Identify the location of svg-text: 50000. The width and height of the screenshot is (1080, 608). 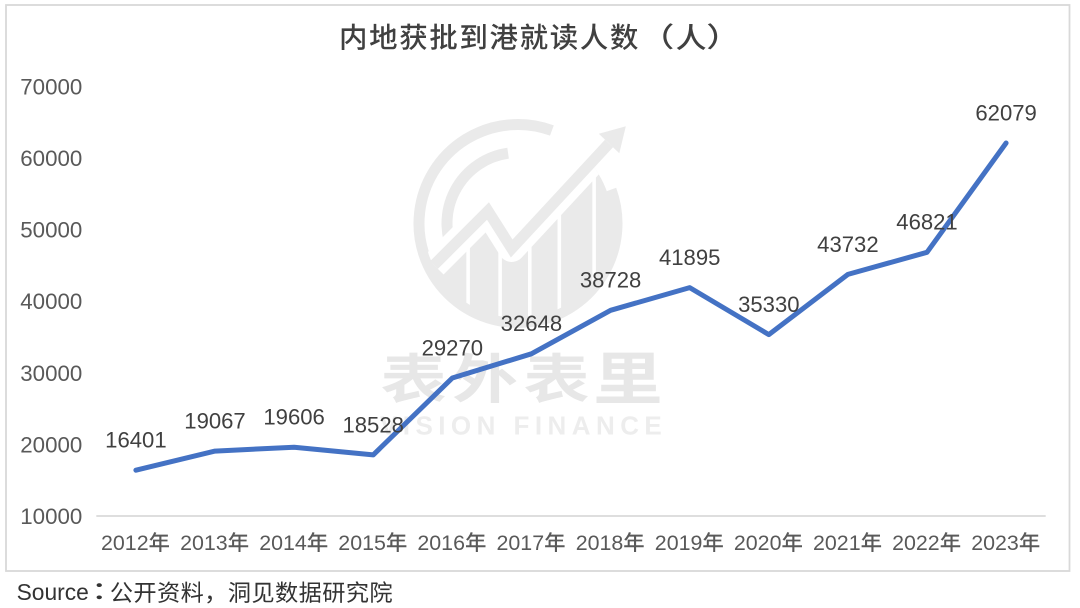
(51, 230).